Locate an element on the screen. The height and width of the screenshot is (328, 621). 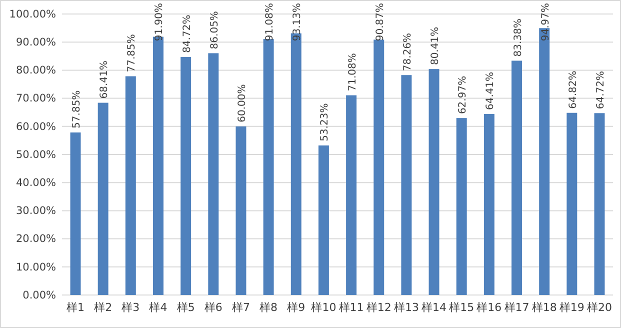
data-label: 53.23% is located at coordinates (325, 122).